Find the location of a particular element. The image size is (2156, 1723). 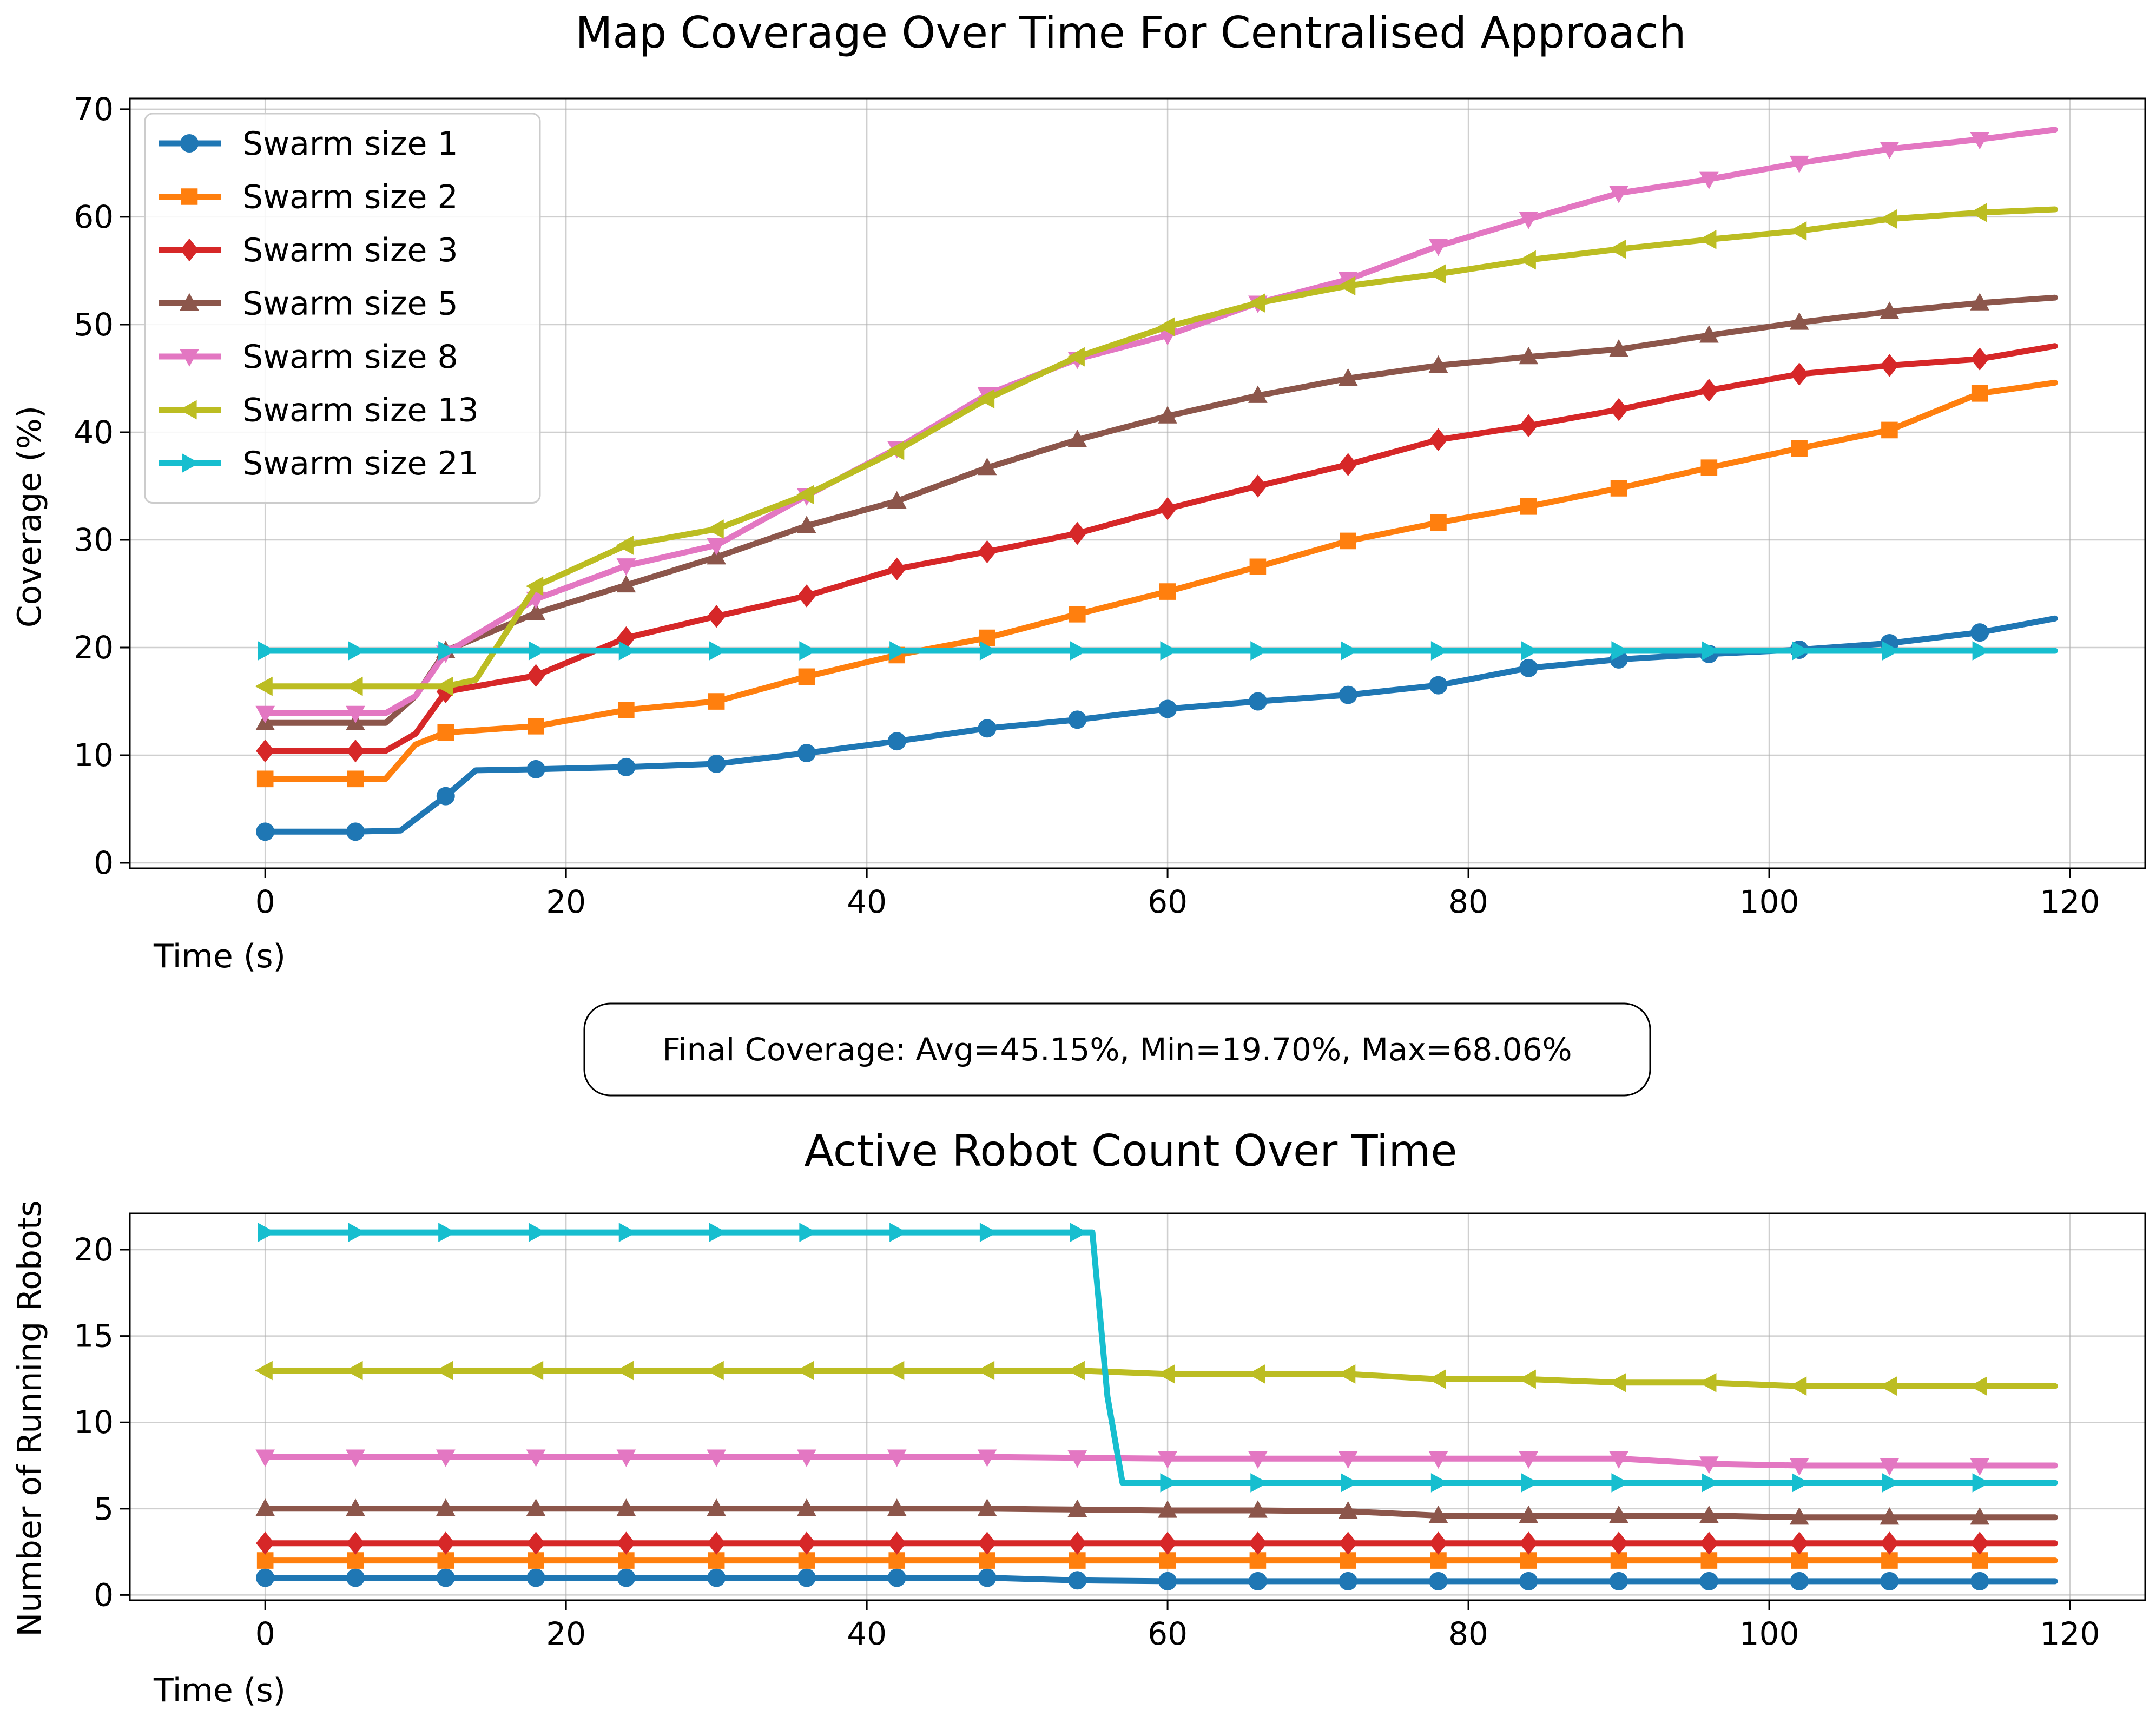

coverage-y-tick-label: 20 is located at coordinates (94, 647).